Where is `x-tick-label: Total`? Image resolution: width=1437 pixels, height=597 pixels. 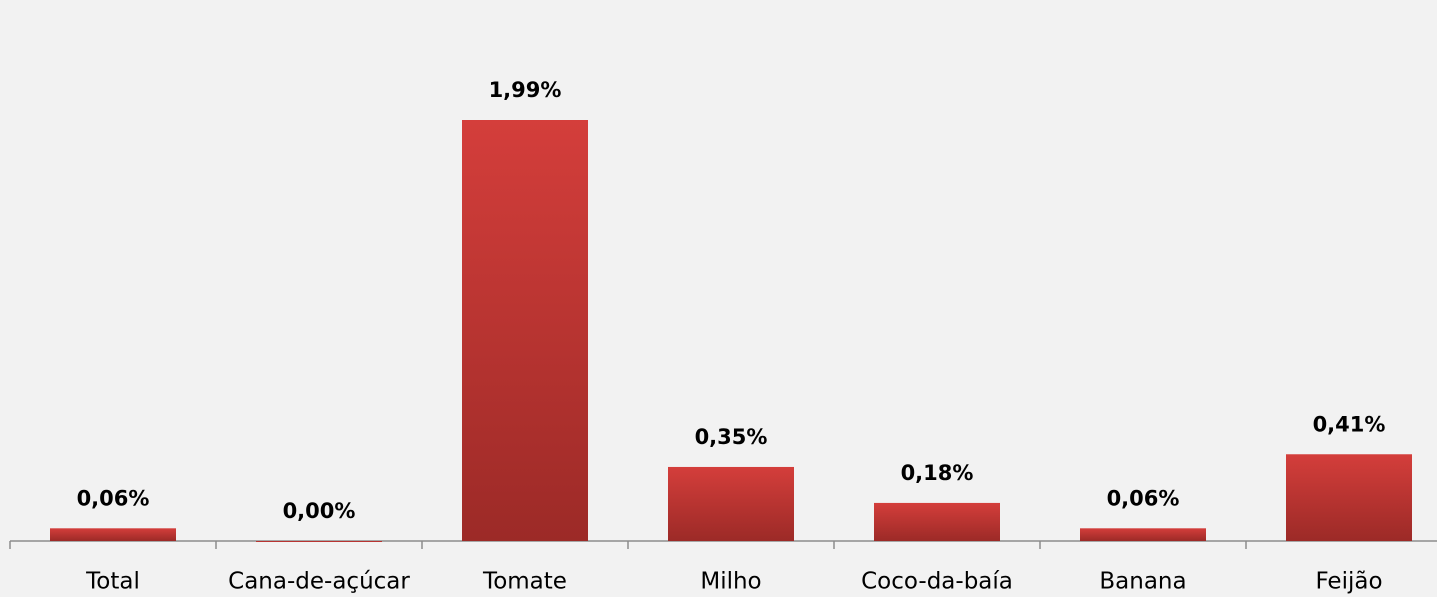
x-tick-label: Total is located at coordinates (112, 582).